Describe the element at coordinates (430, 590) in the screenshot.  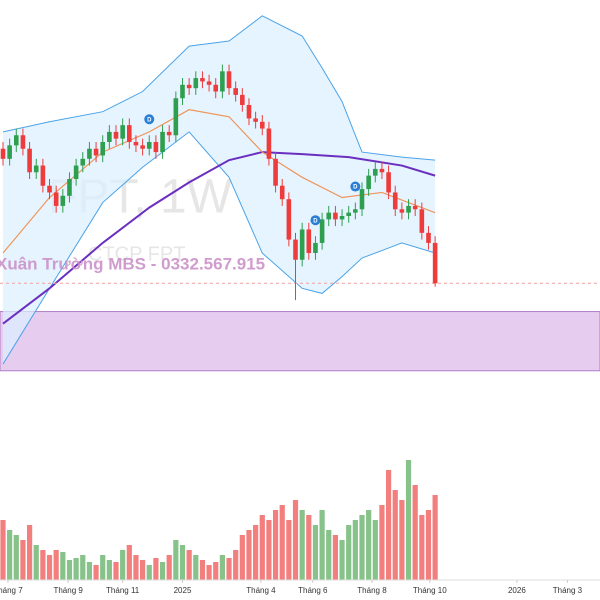
I see `x-tick-label: Tháng 10` at that location.